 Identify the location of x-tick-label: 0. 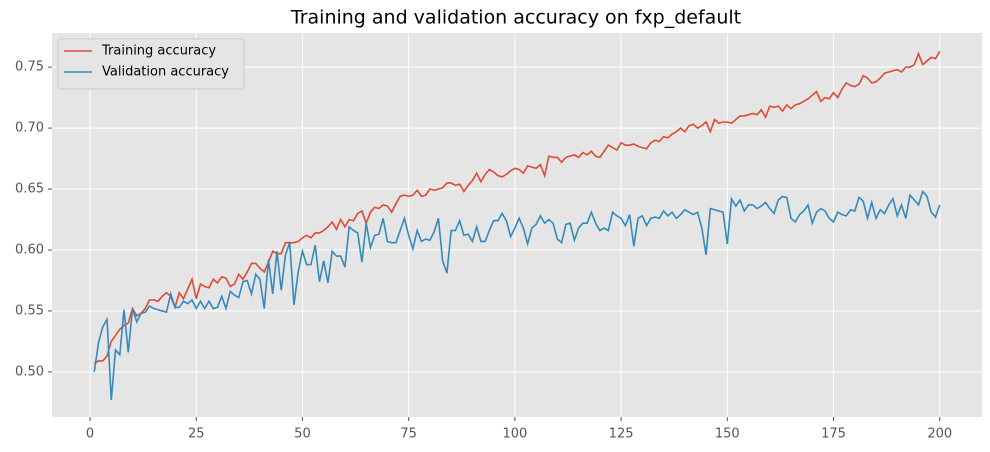
(90, 434).